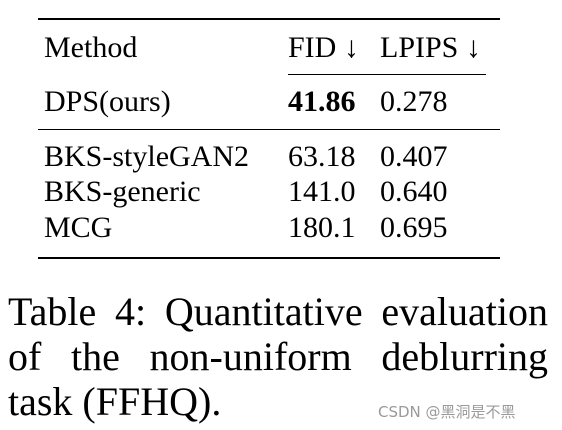 The width and height of the screenshot is (562, 430). What do you see at coordinates (269, 258) in the screenshot?
I see `bottom-rule` at bounding box center [269, 258].